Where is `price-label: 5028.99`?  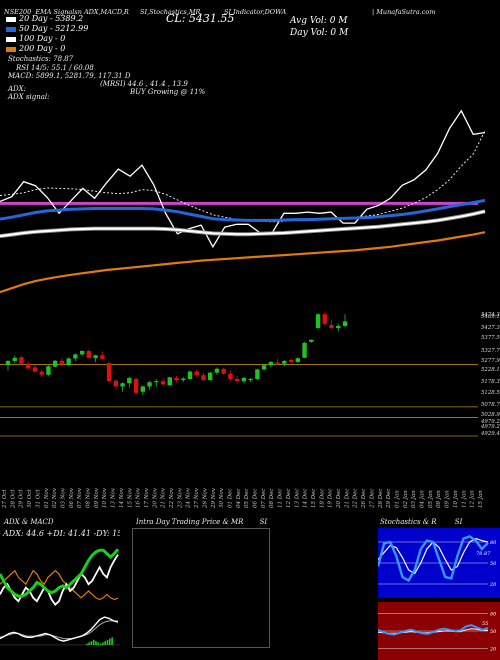 price-label: 5028.99 is located at coordinates (490, 415).